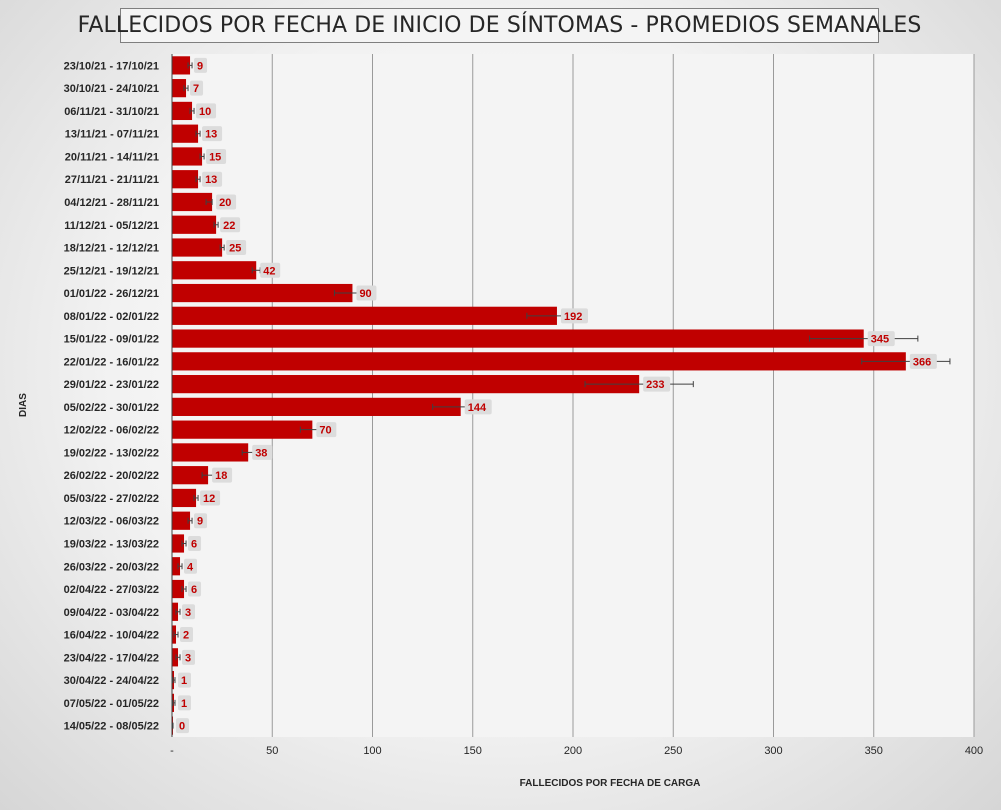  I want to click on category-label: 15/01/22 - 09/01/22, so click(111, 340).